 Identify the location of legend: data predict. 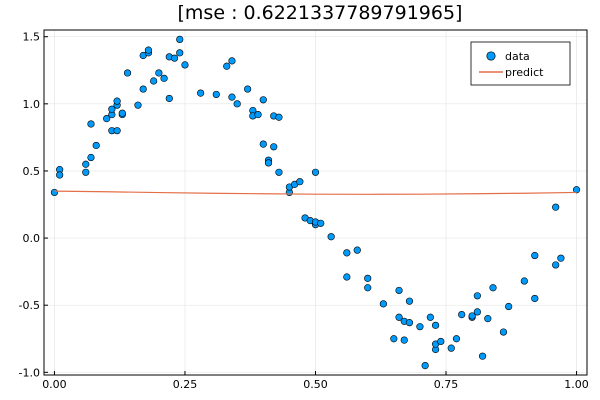
(520, 63).